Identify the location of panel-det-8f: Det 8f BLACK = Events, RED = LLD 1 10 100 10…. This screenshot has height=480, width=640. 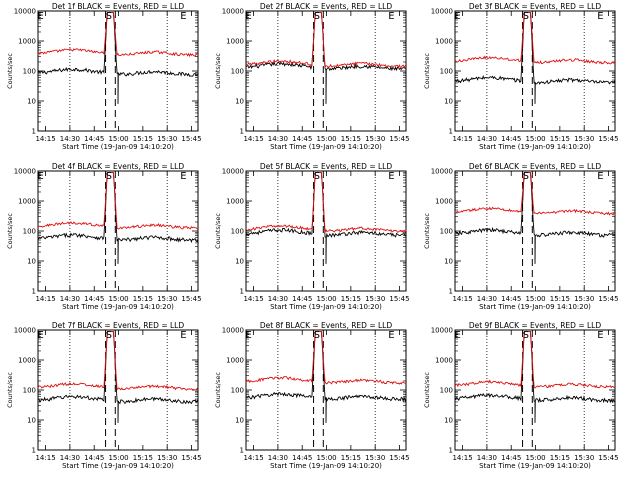
(312, 395).